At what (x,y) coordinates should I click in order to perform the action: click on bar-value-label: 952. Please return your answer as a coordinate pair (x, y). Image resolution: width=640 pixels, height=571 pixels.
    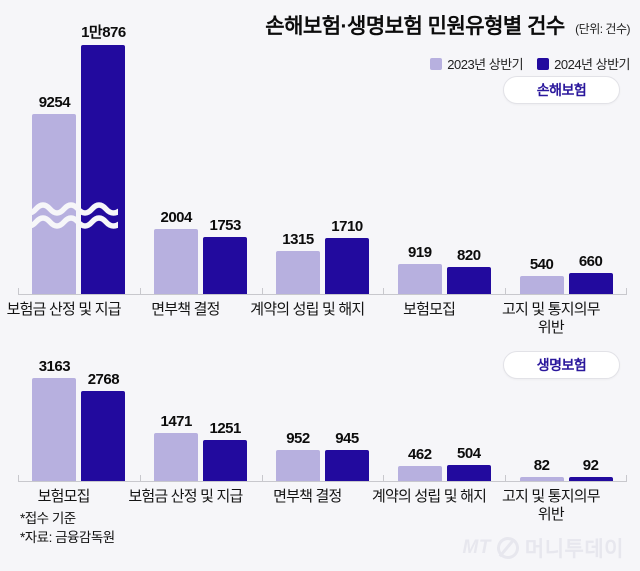
    Looking at the image, I should click on (298, 438).